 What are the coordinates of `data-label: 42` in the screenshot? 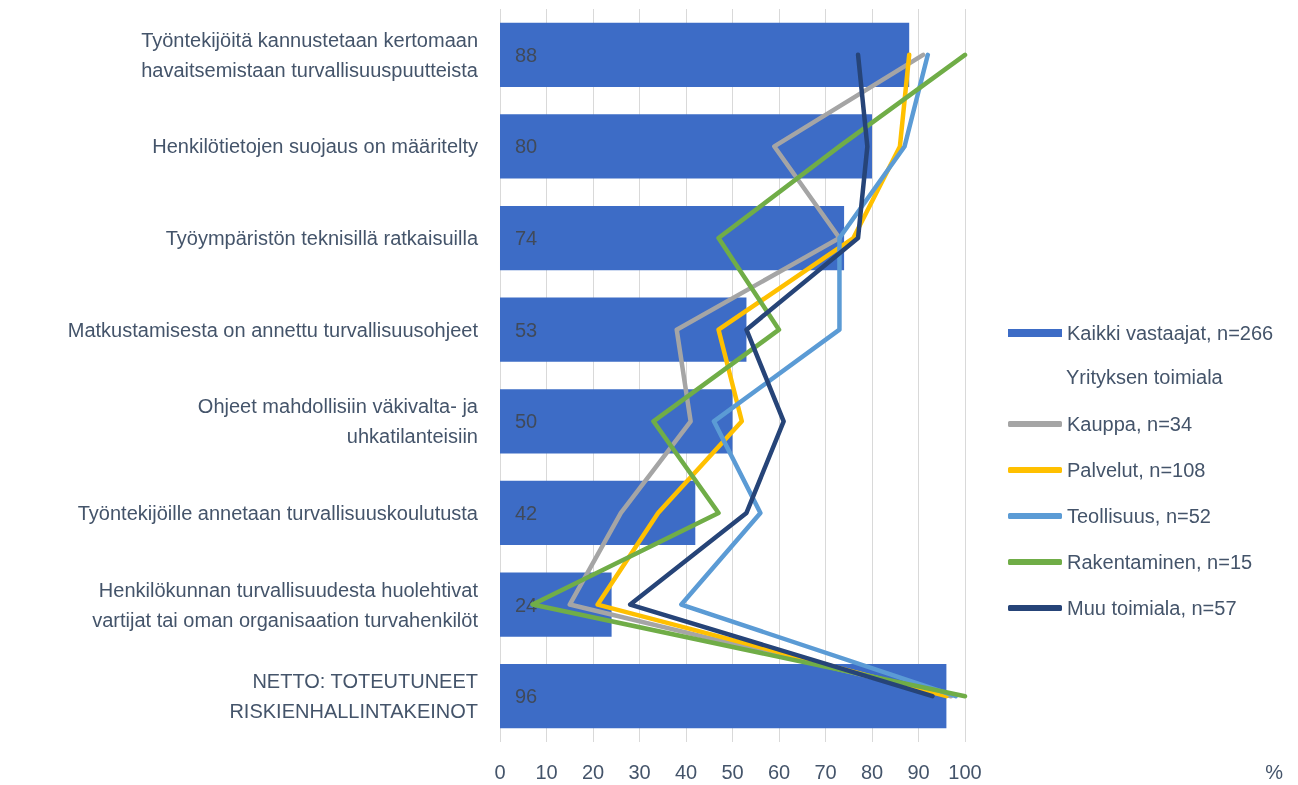 It's located at (526, 512).